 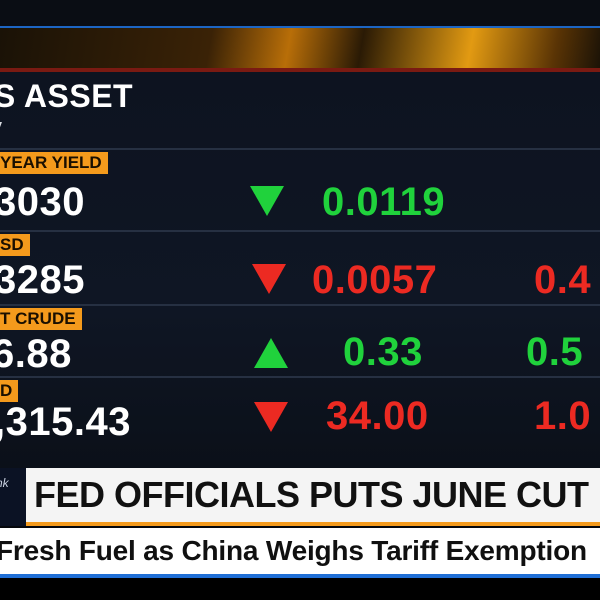 What do you see at coordinates (563, 416) in the screenshot?
I see `asset-percent: 1.0` at bounding box center [563, 416].